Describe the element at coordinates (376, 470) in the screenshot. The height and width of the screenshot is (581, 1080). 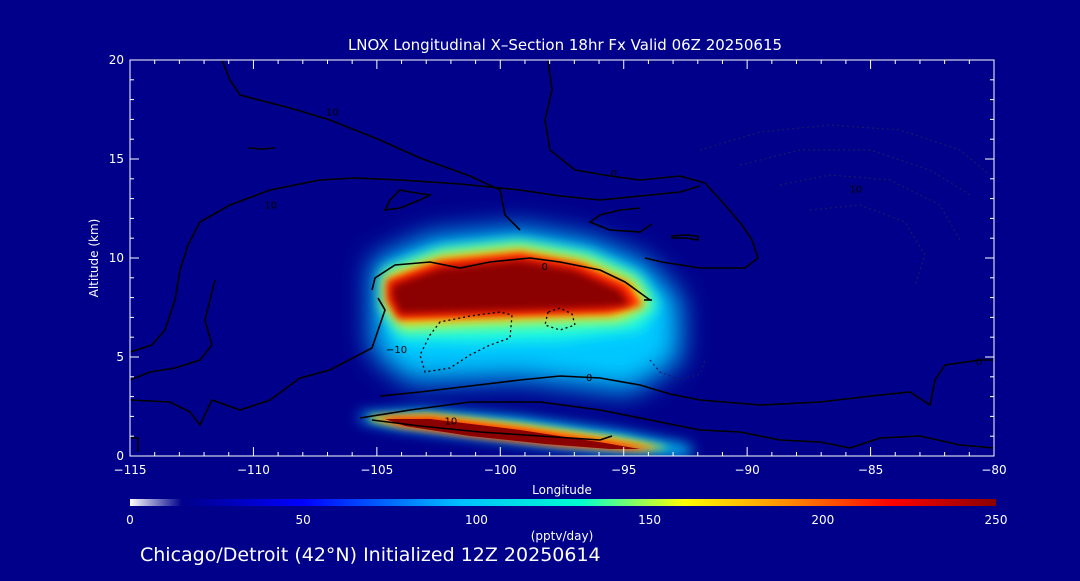
I see `x-tick-label: −105` at that location.